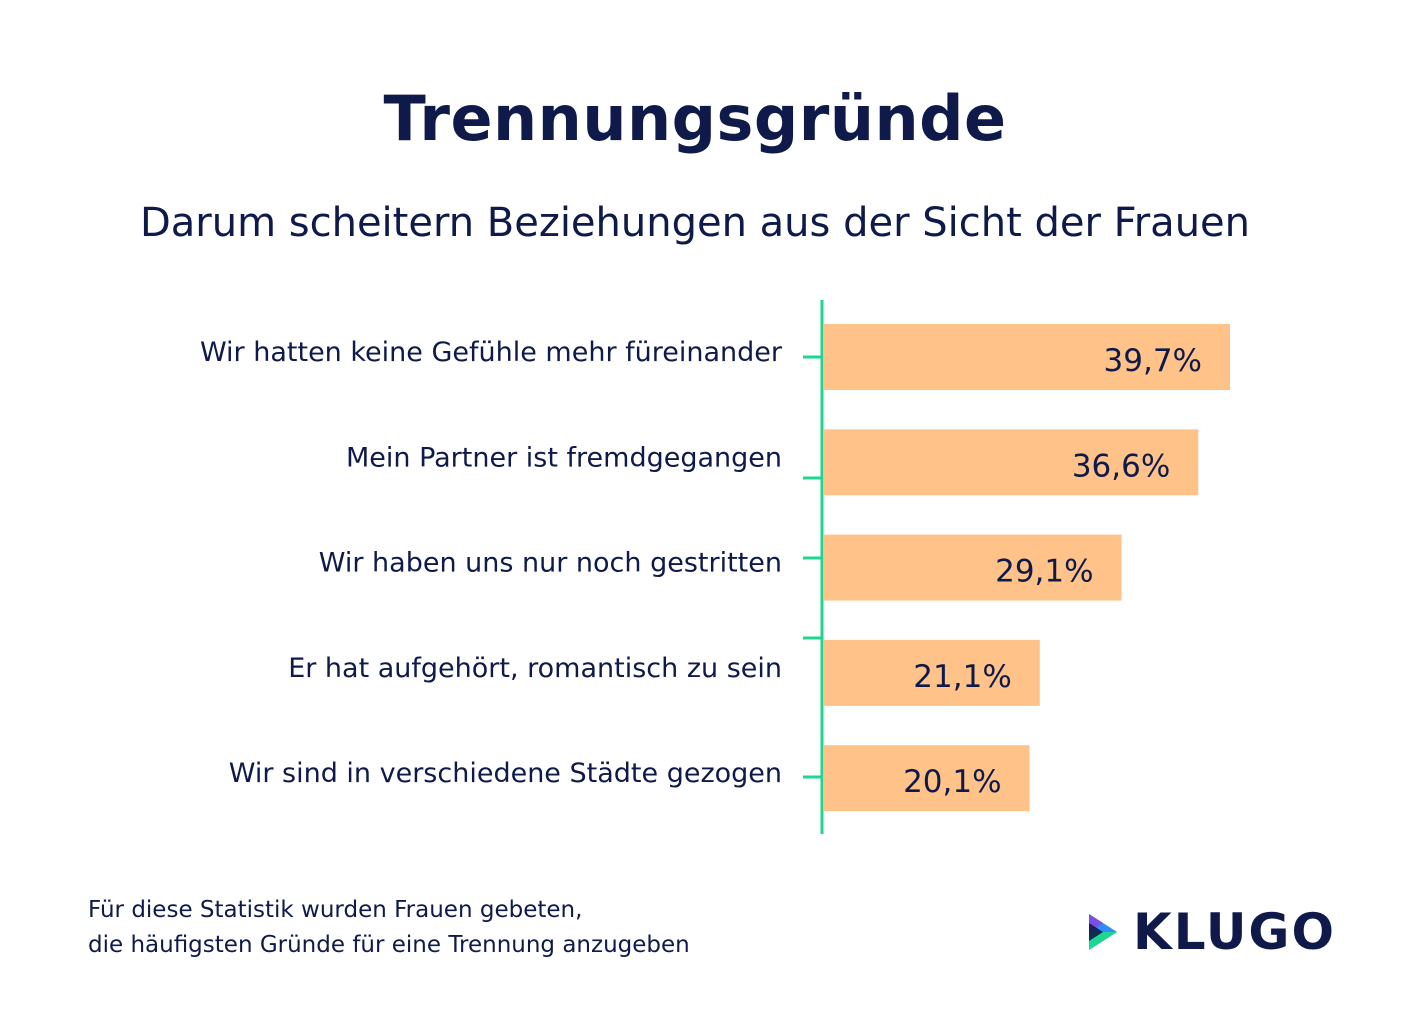 This screenshot has height=1024, width=1415. What do you see at coordinates (1103, 932) in the screenshot?
I see `klugo-play-icon` at bounding box center [1103, 932].